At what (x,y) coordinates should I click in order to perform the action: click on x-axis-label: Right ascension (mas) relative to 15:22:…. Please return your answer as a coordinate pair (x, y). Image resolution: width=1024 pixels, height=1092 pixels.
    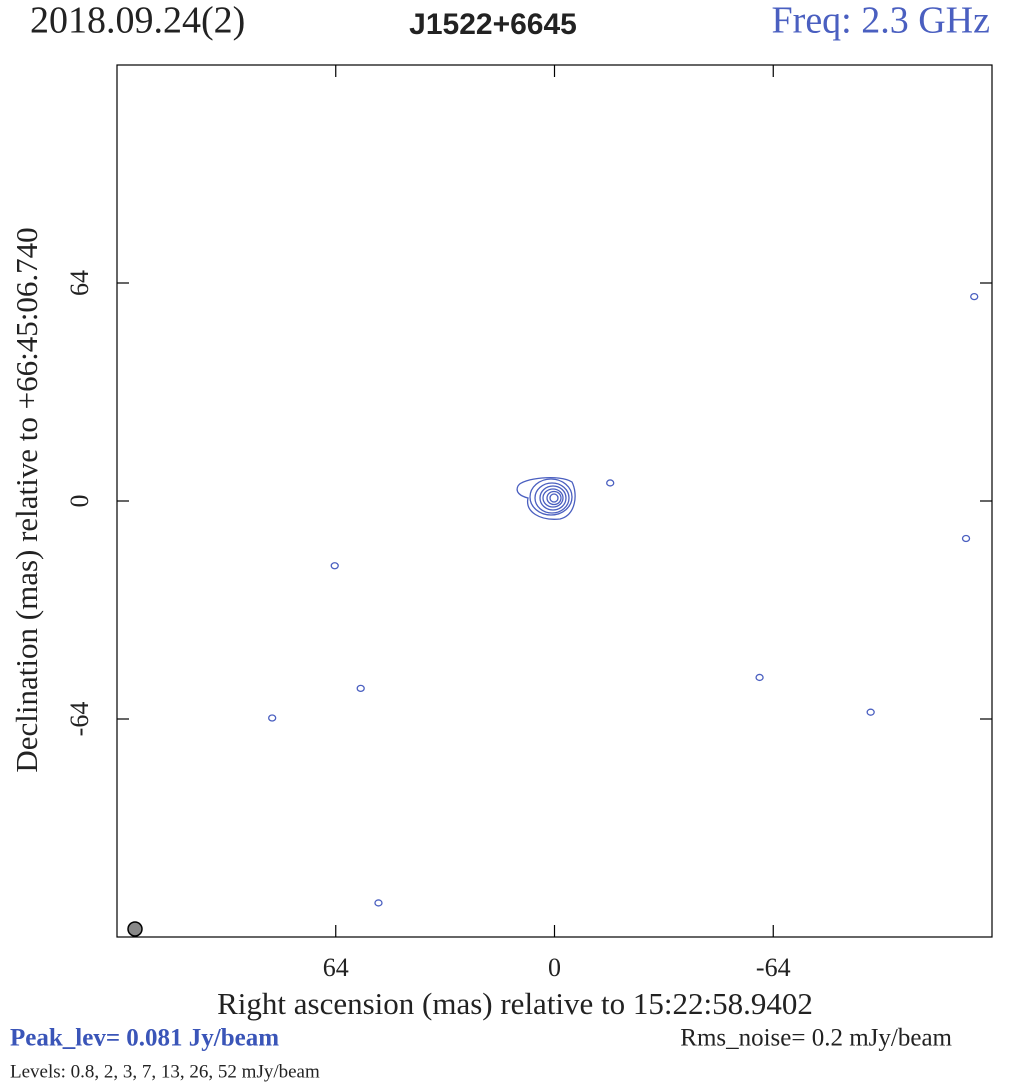
    Looking at the image, I should click on (515, 1003).